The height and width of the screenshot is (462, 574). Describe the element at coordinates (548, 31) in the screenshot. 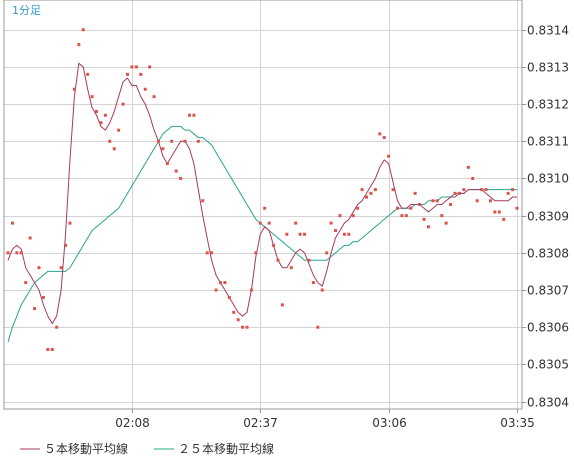

I see `y-tick-label: 0.8314` at that location.